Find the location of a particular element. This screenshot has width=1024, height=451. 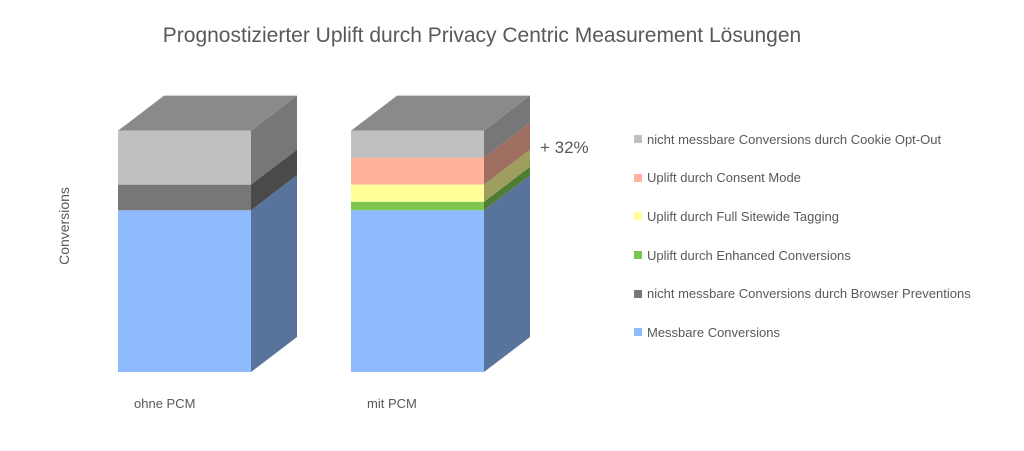

category-label-0: ohne PCM is located at coordinates (164, 403).